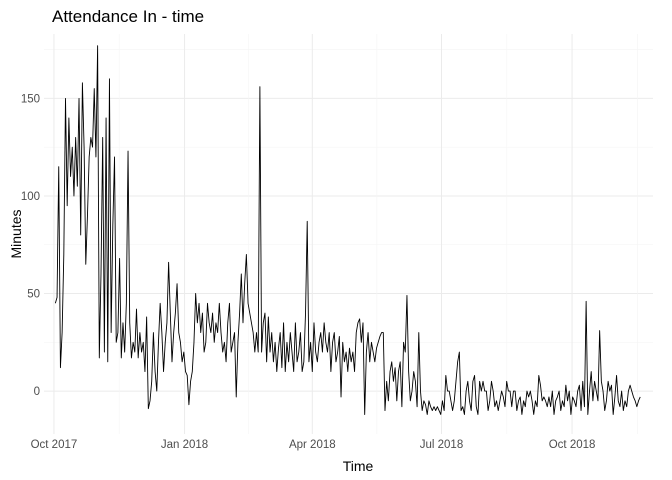 The image size is (672, 480). I want to click on x-tick-label: Jan 2018, so click(184, 445).